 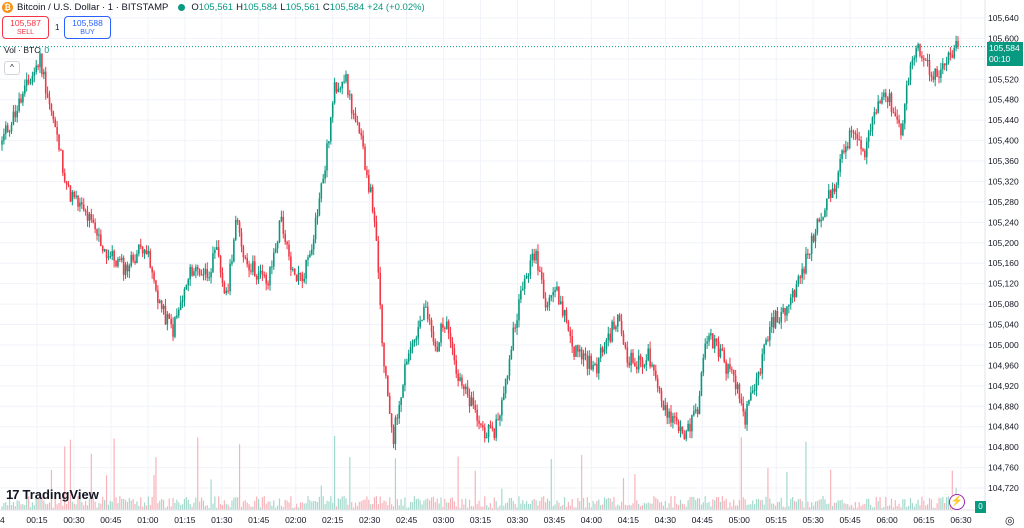 I want to click on sell-button: 105,587 SELL, so click(x=25, y=27).